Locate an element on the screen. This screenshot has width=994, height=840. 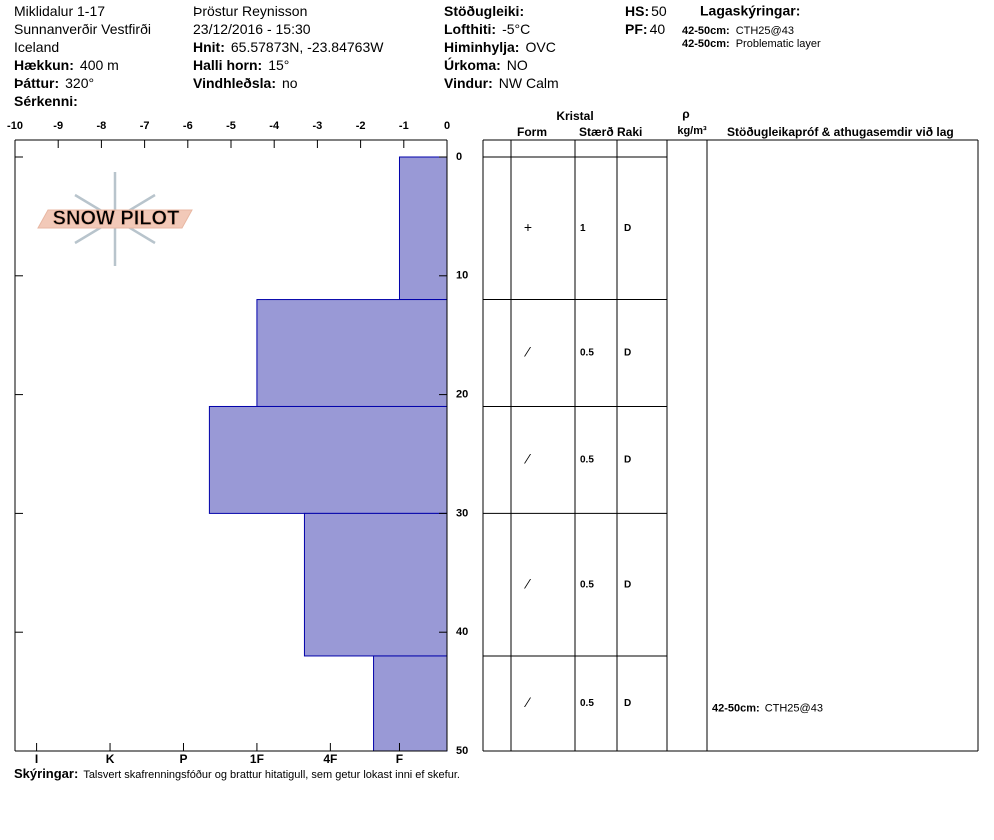
column-header: Raki is located at coordinates (629, 132).